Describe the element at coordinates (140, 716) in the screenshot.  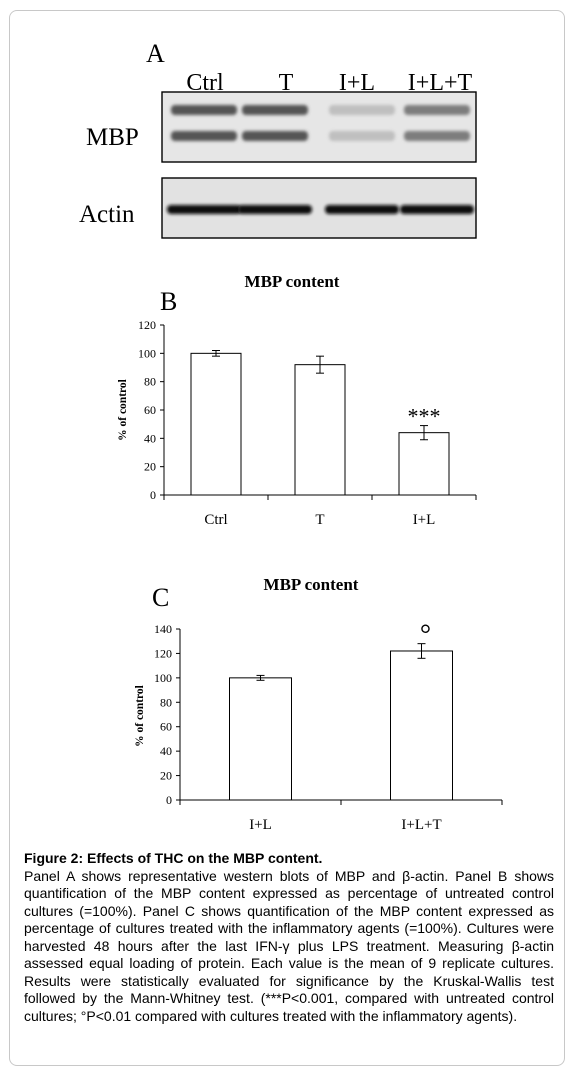
I see `chart-c-ylabel: % of control` at that location.